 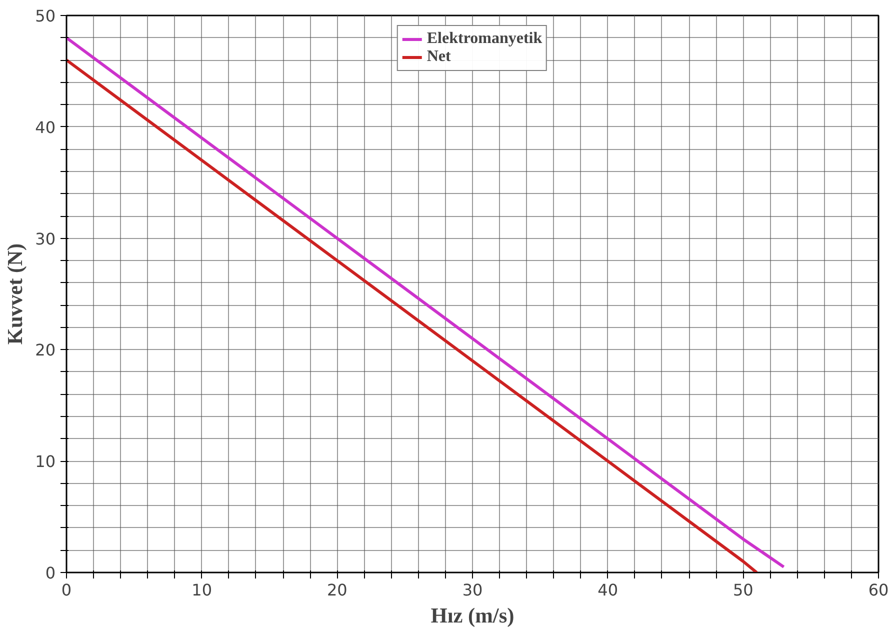 I want to click on x-tick-label: 20, so click(x=337, y=590).